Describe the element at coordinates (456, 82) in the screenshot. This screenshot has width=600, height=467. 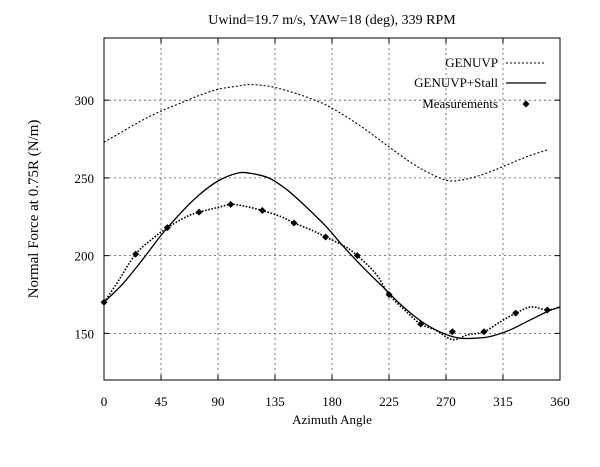
I see `legend-label: GENUVP+Stall` at that location.